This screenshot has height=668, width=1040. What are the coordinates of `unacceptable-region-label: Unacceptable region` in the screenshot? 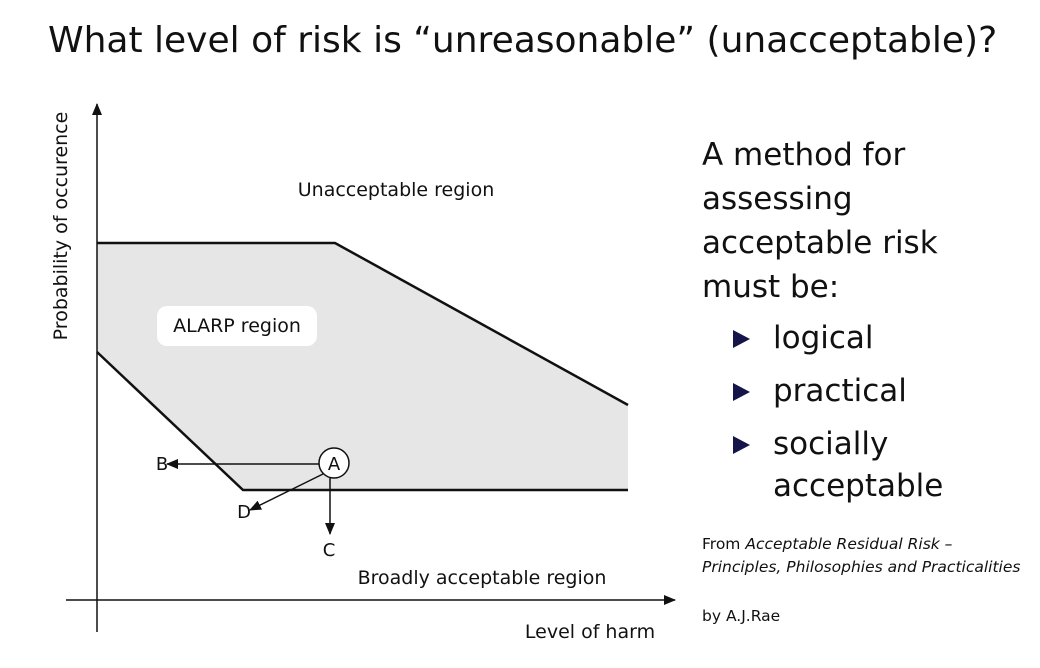 It's located at (396, 190).